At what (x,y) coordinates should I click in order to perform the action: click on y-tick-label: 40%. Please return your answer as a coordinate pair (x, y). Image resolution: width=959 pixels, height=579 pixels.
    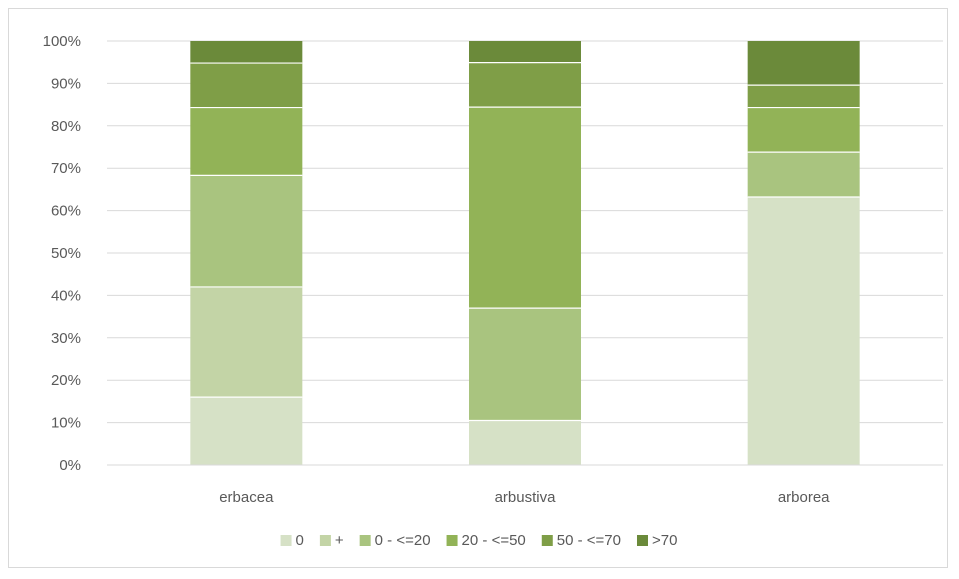
    Looking at the image, I should click on (66, 295).